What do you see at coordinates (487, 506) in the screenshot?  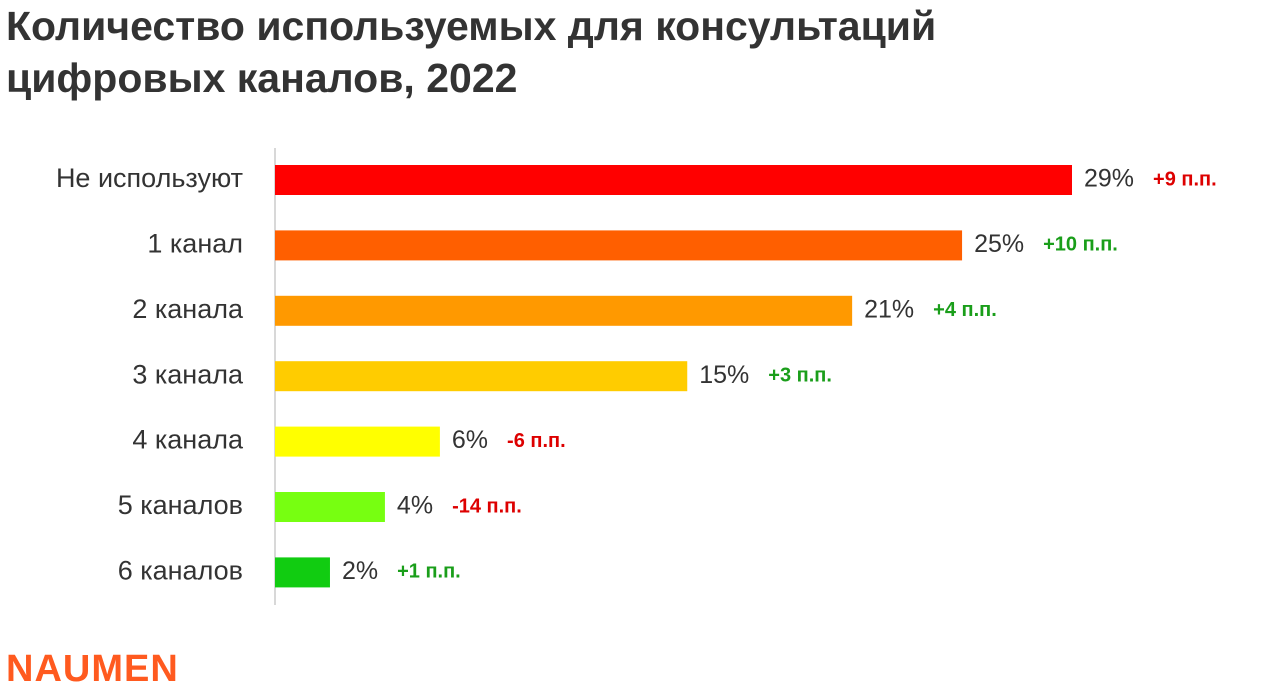 I see `change-label: -14 п.п.` at bounding box center [487, 506].